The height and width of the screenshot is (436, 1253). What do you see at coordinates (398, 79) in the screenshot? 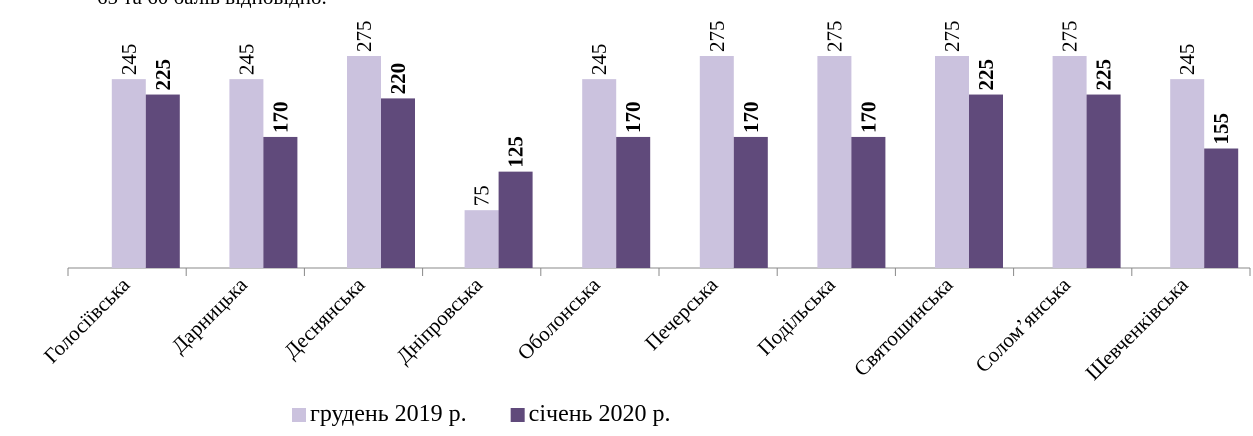
I see `value-label: 220` at bounding box center [398, 79].